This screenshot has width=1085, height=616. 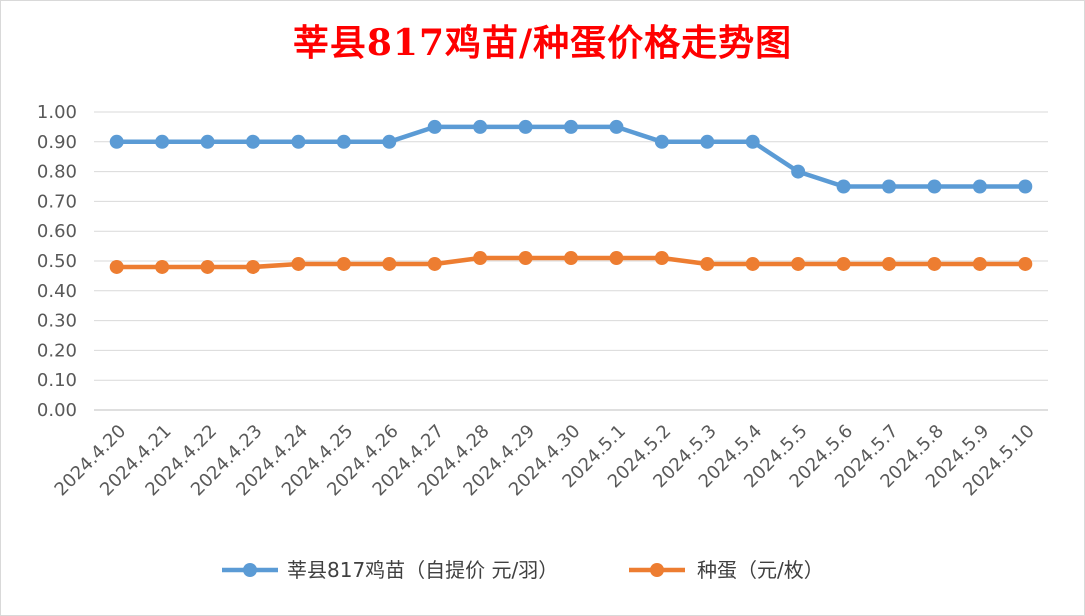 What do you see at coordinates (57, 291) in the screenshot?
I see `y-tick-label: 0.40` at bounding box center [57, 291].